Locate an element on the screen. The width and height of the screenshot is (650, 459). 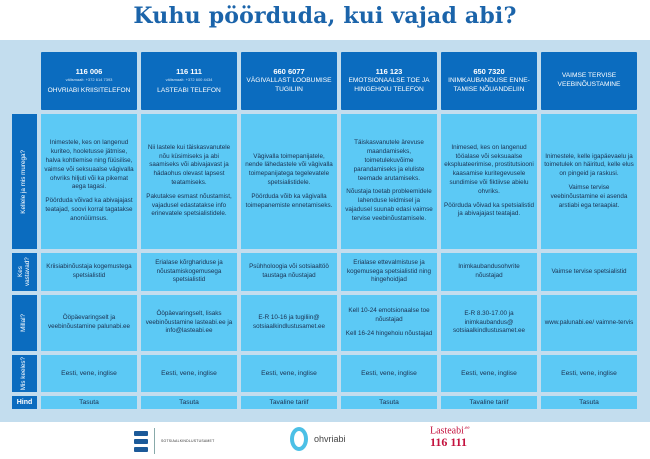
sotsiaalkindlustusamet-logo: SOTSIAALKINDLUSTUSAMET is located at coordinates (174, 441).